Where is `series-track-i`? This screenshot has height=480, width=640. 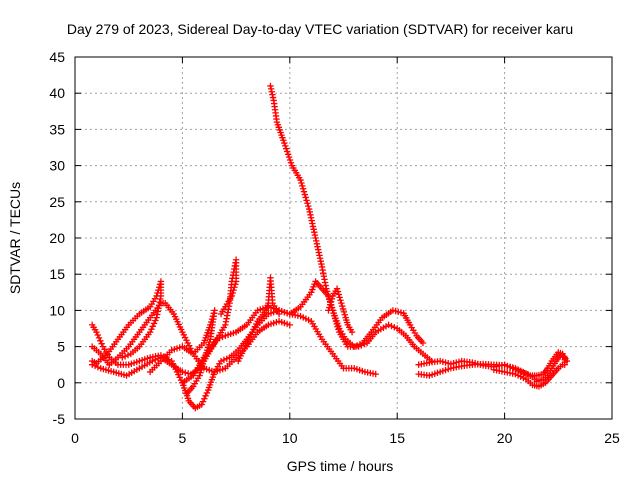 series-track-i is located at coordinates (340, 310).